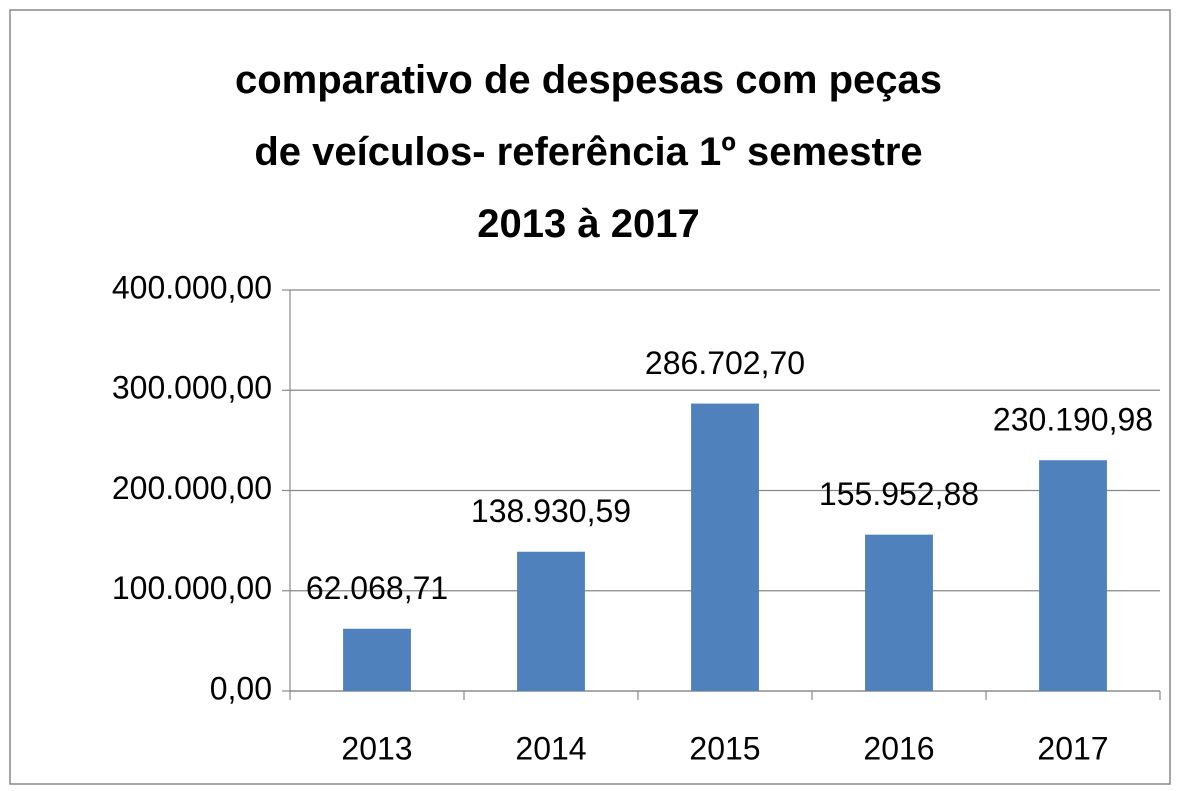 This screenshot has height=791, width=1177. Describe the element at coordinates (725, 363) in the screenshot. I see `data-label: 286.702,70` at that location.